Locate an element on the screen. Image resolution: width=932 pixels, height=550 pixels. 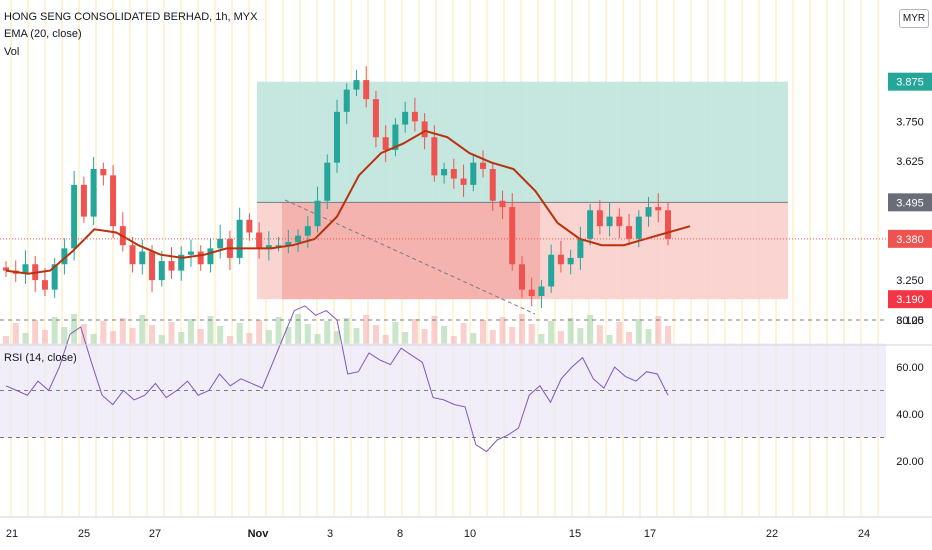
time-tick-label: 3 is located at coordinates (330, 534).